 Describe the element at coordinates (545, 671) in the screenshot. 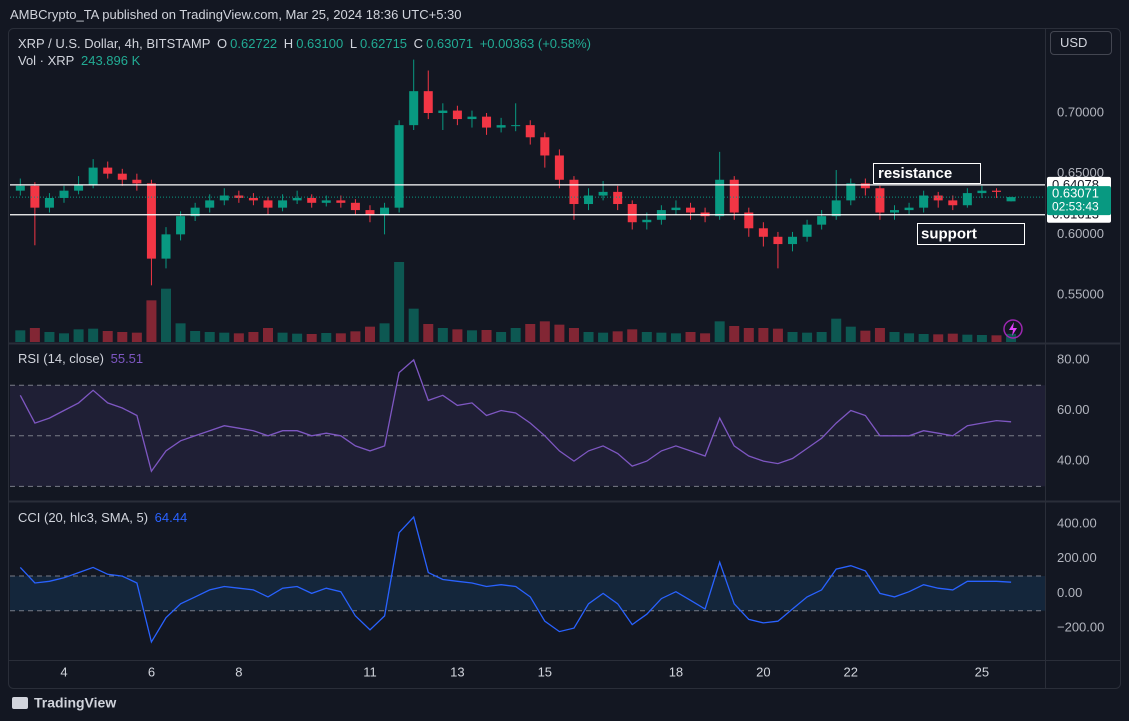

I see `x-tick-label: 15` at that location.